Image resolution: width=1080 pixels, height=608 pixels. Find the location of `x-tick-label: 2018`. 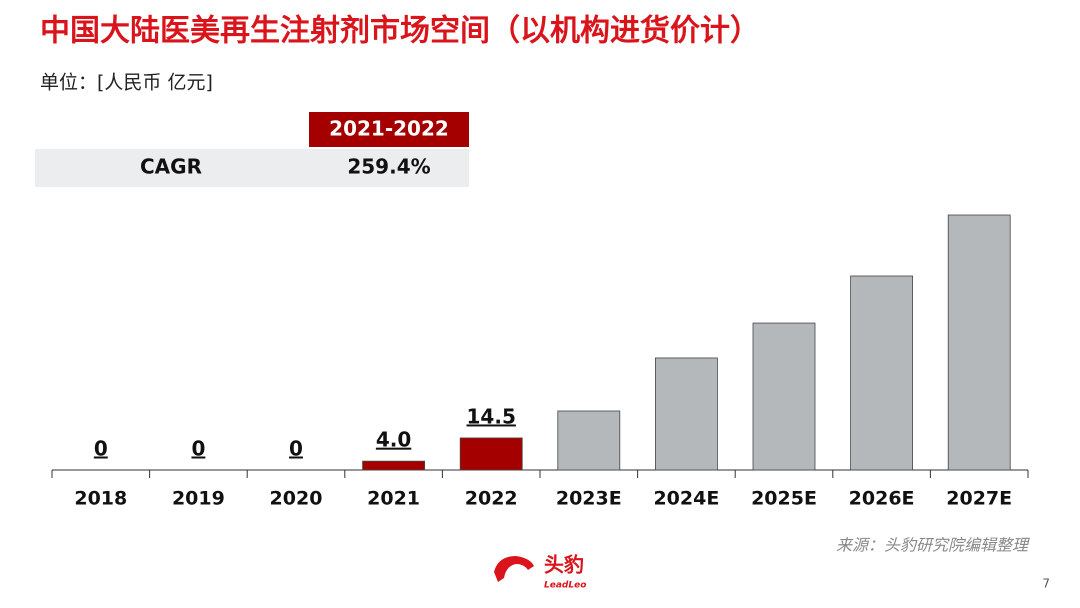

x-tick-label: 2018 is located at coordinates (100, 499).